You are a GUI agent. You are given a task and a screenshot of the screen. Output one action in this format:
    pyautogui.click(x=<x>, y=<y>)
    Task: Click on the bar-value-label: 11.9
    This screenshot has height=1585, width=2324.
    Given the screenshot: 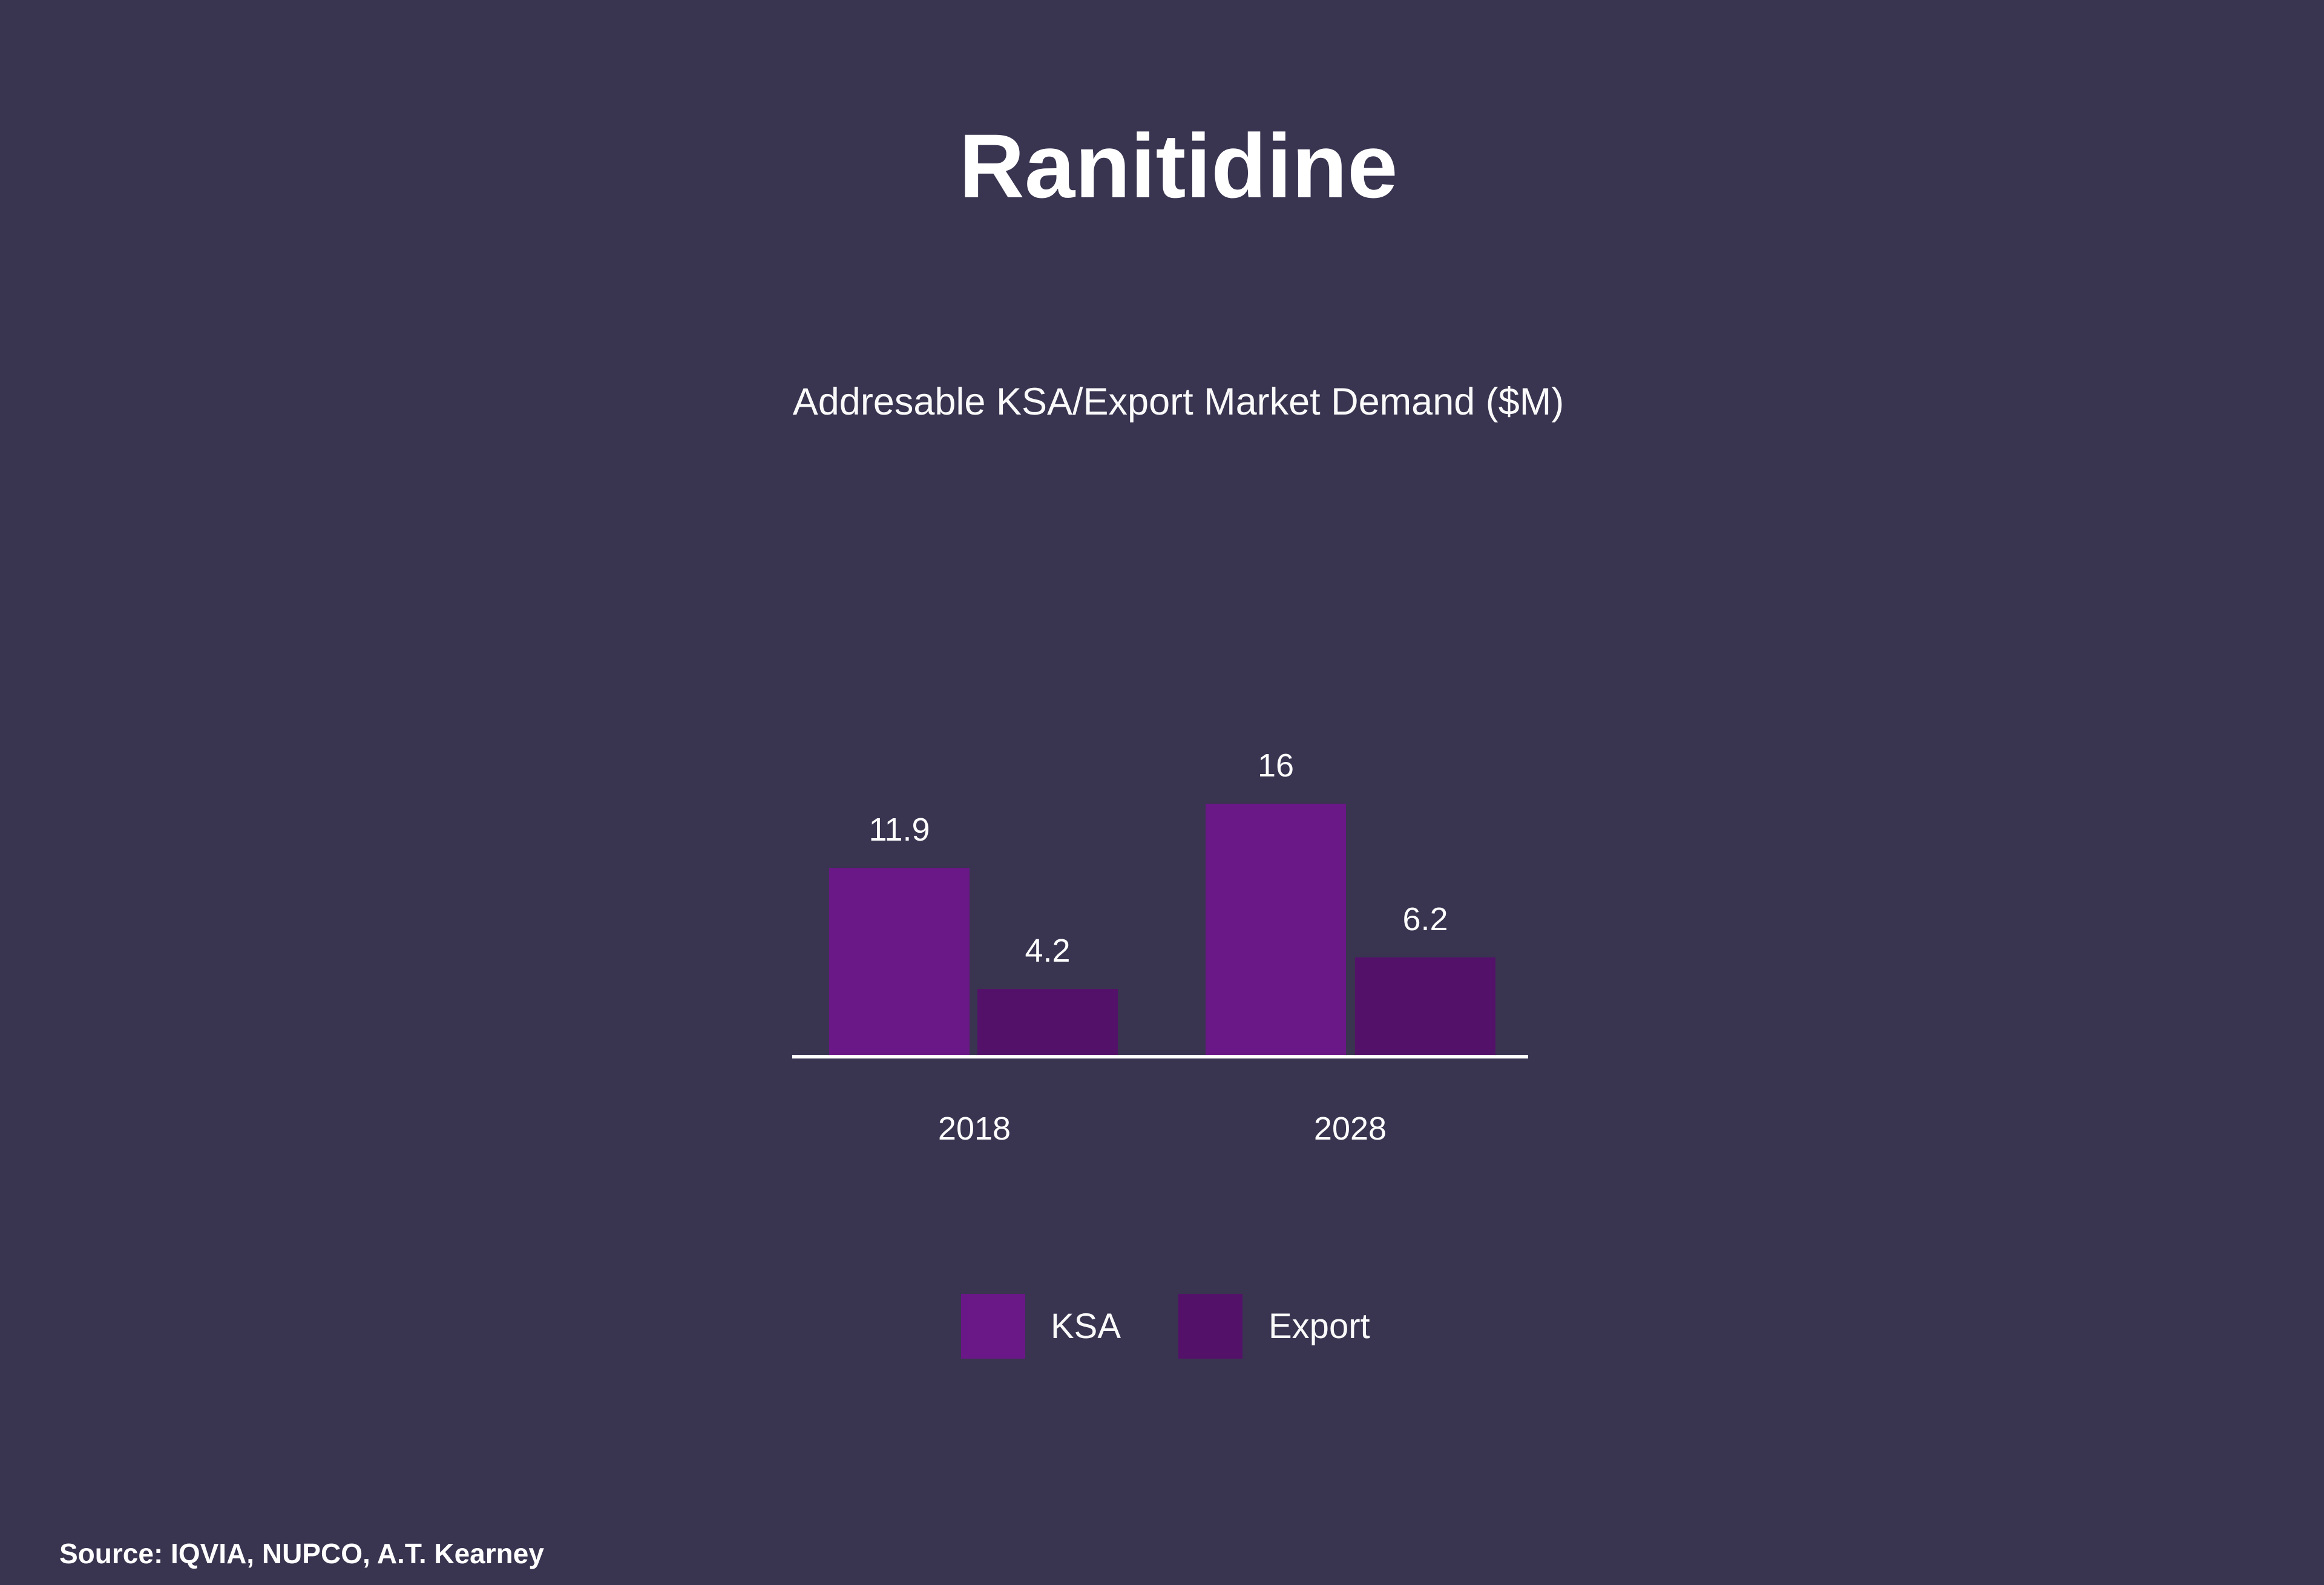 What is the action you would take?
    pyautogui.click(x=899, y=830)
    